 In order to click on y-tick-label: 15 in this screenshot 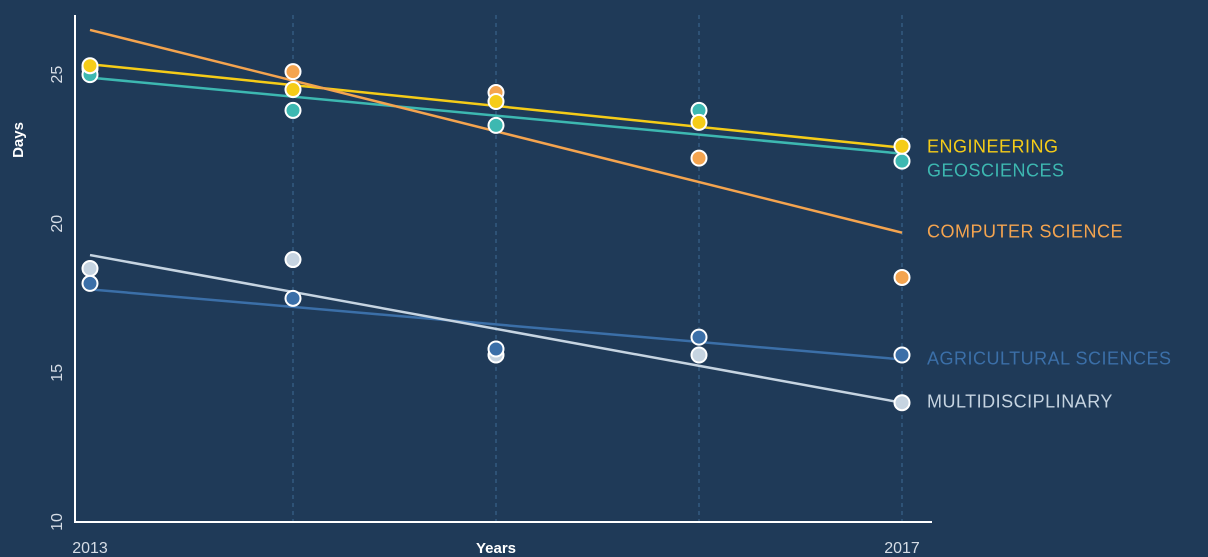, I will do `click(57, 373)`.